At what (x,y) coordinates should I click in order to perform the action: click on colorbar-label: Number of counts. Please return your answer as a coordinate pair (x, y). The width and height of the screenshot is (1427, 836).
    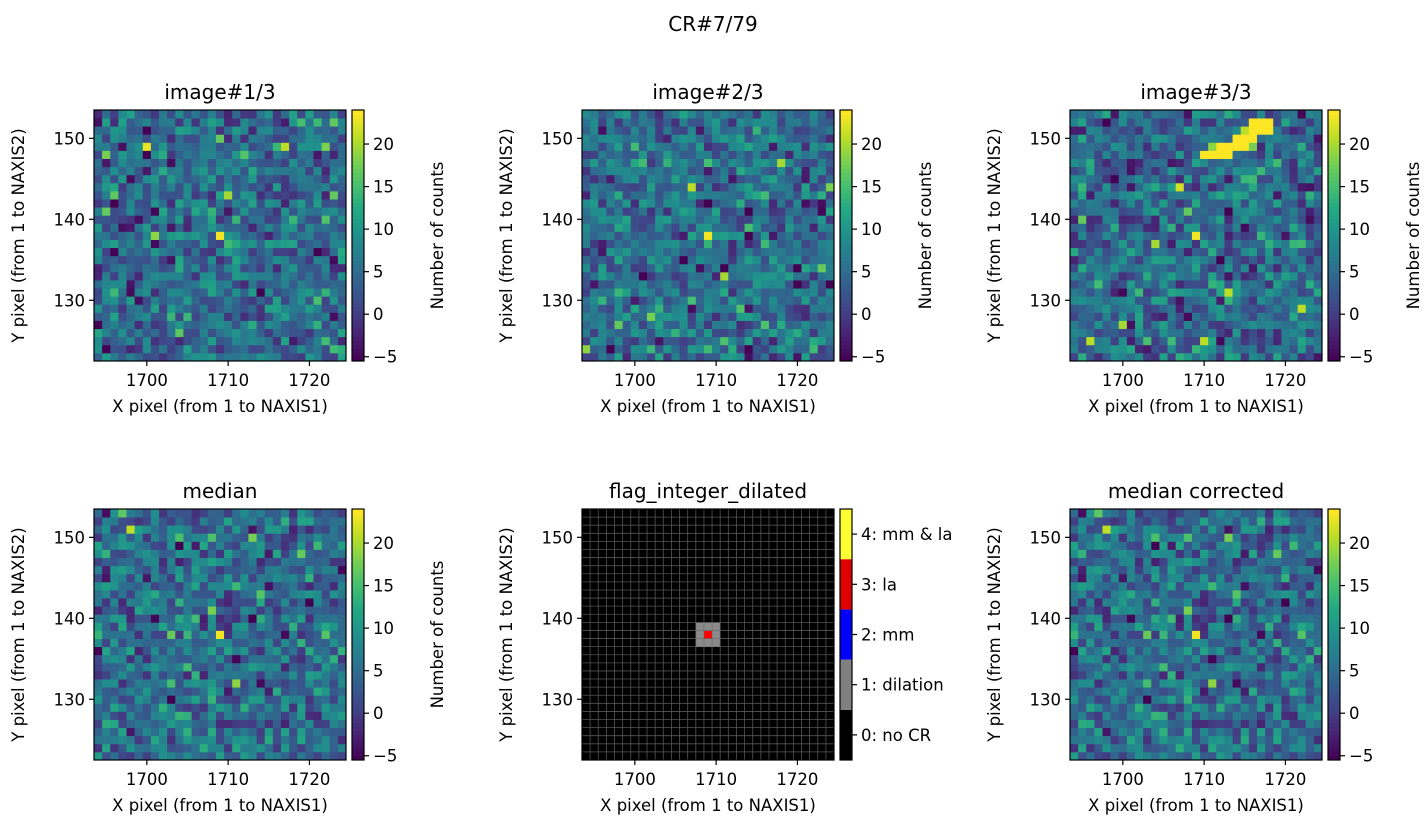
    Looking at the image, I should click on (925, 236).